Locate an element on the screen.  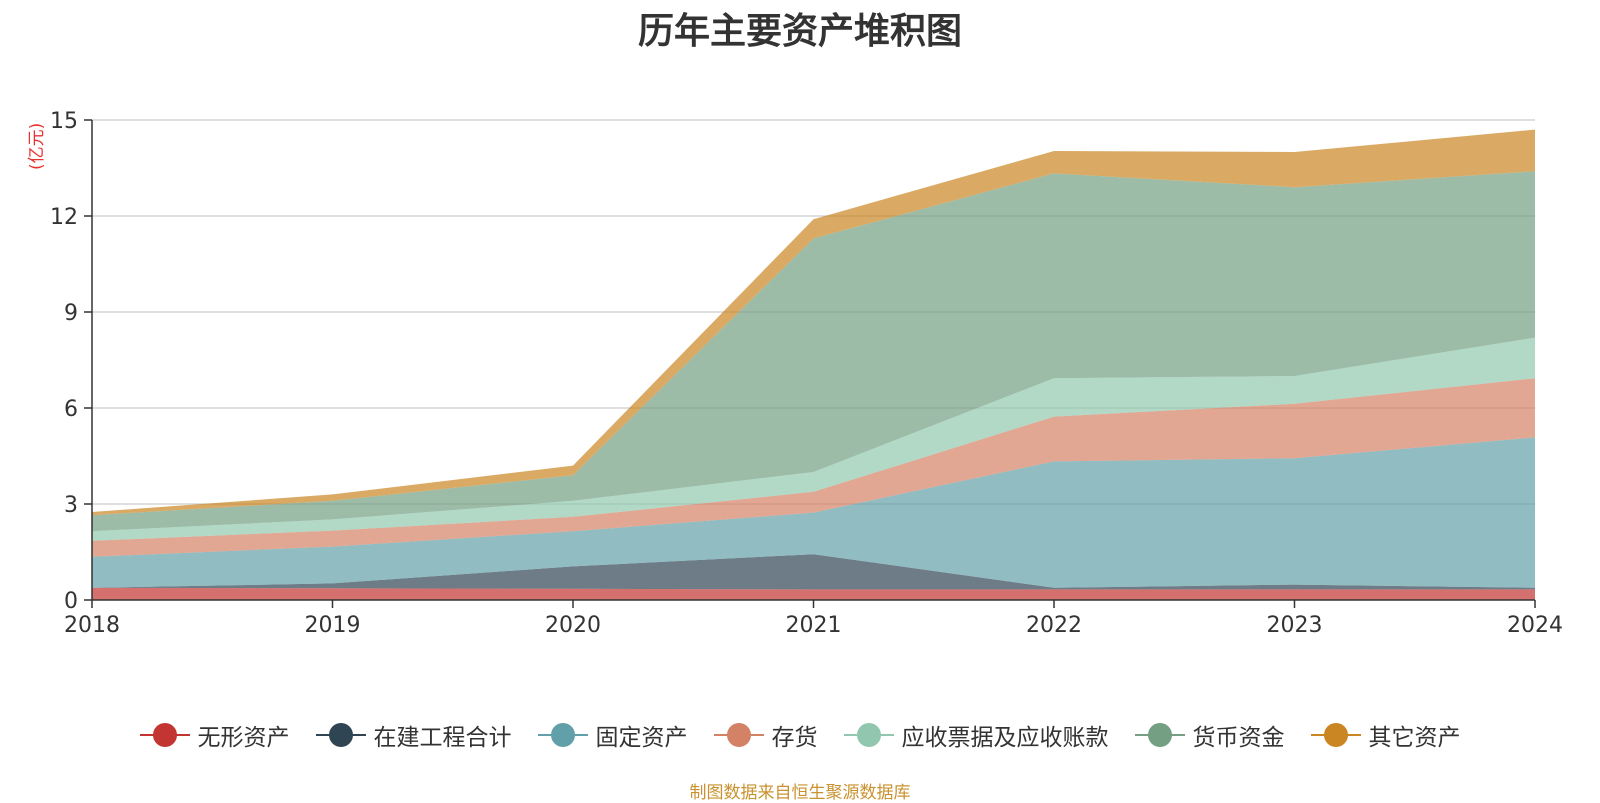
chart-title: 历年主要资产堆积图 is located at coordinates (799, 31).